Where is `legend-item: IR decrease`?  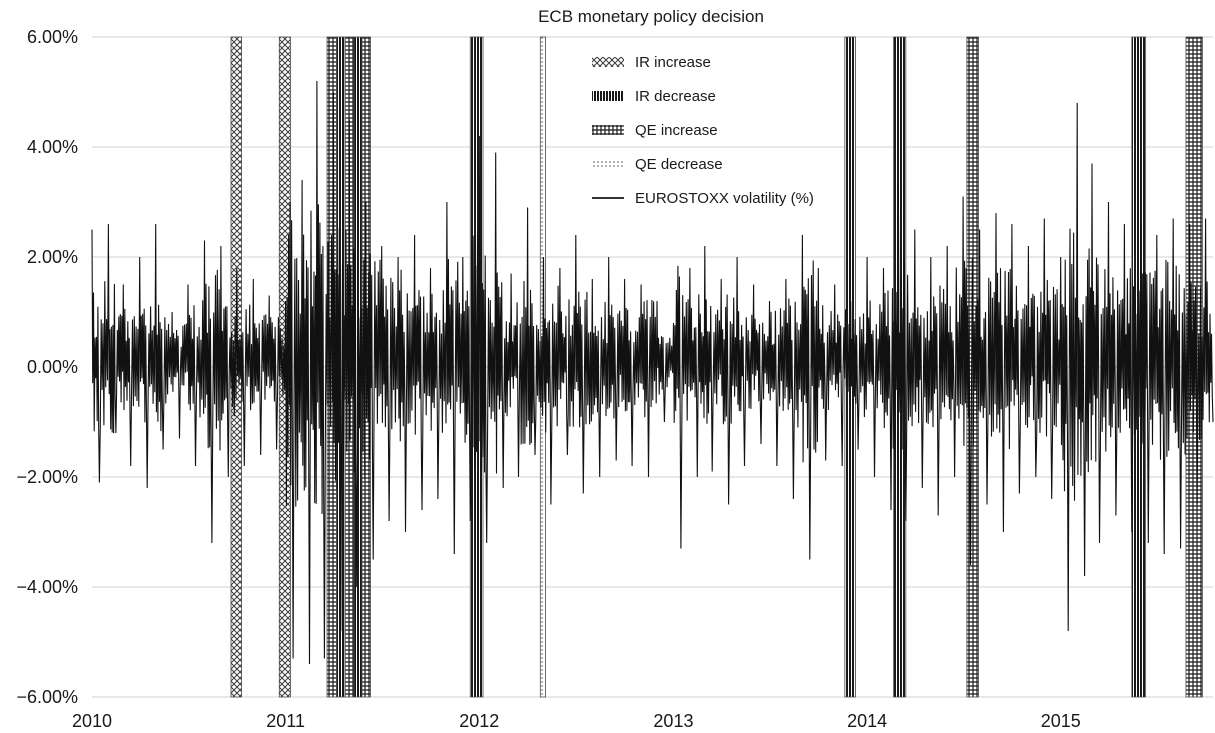
legend-item: IR decrease is located at coordinates (706, 96).